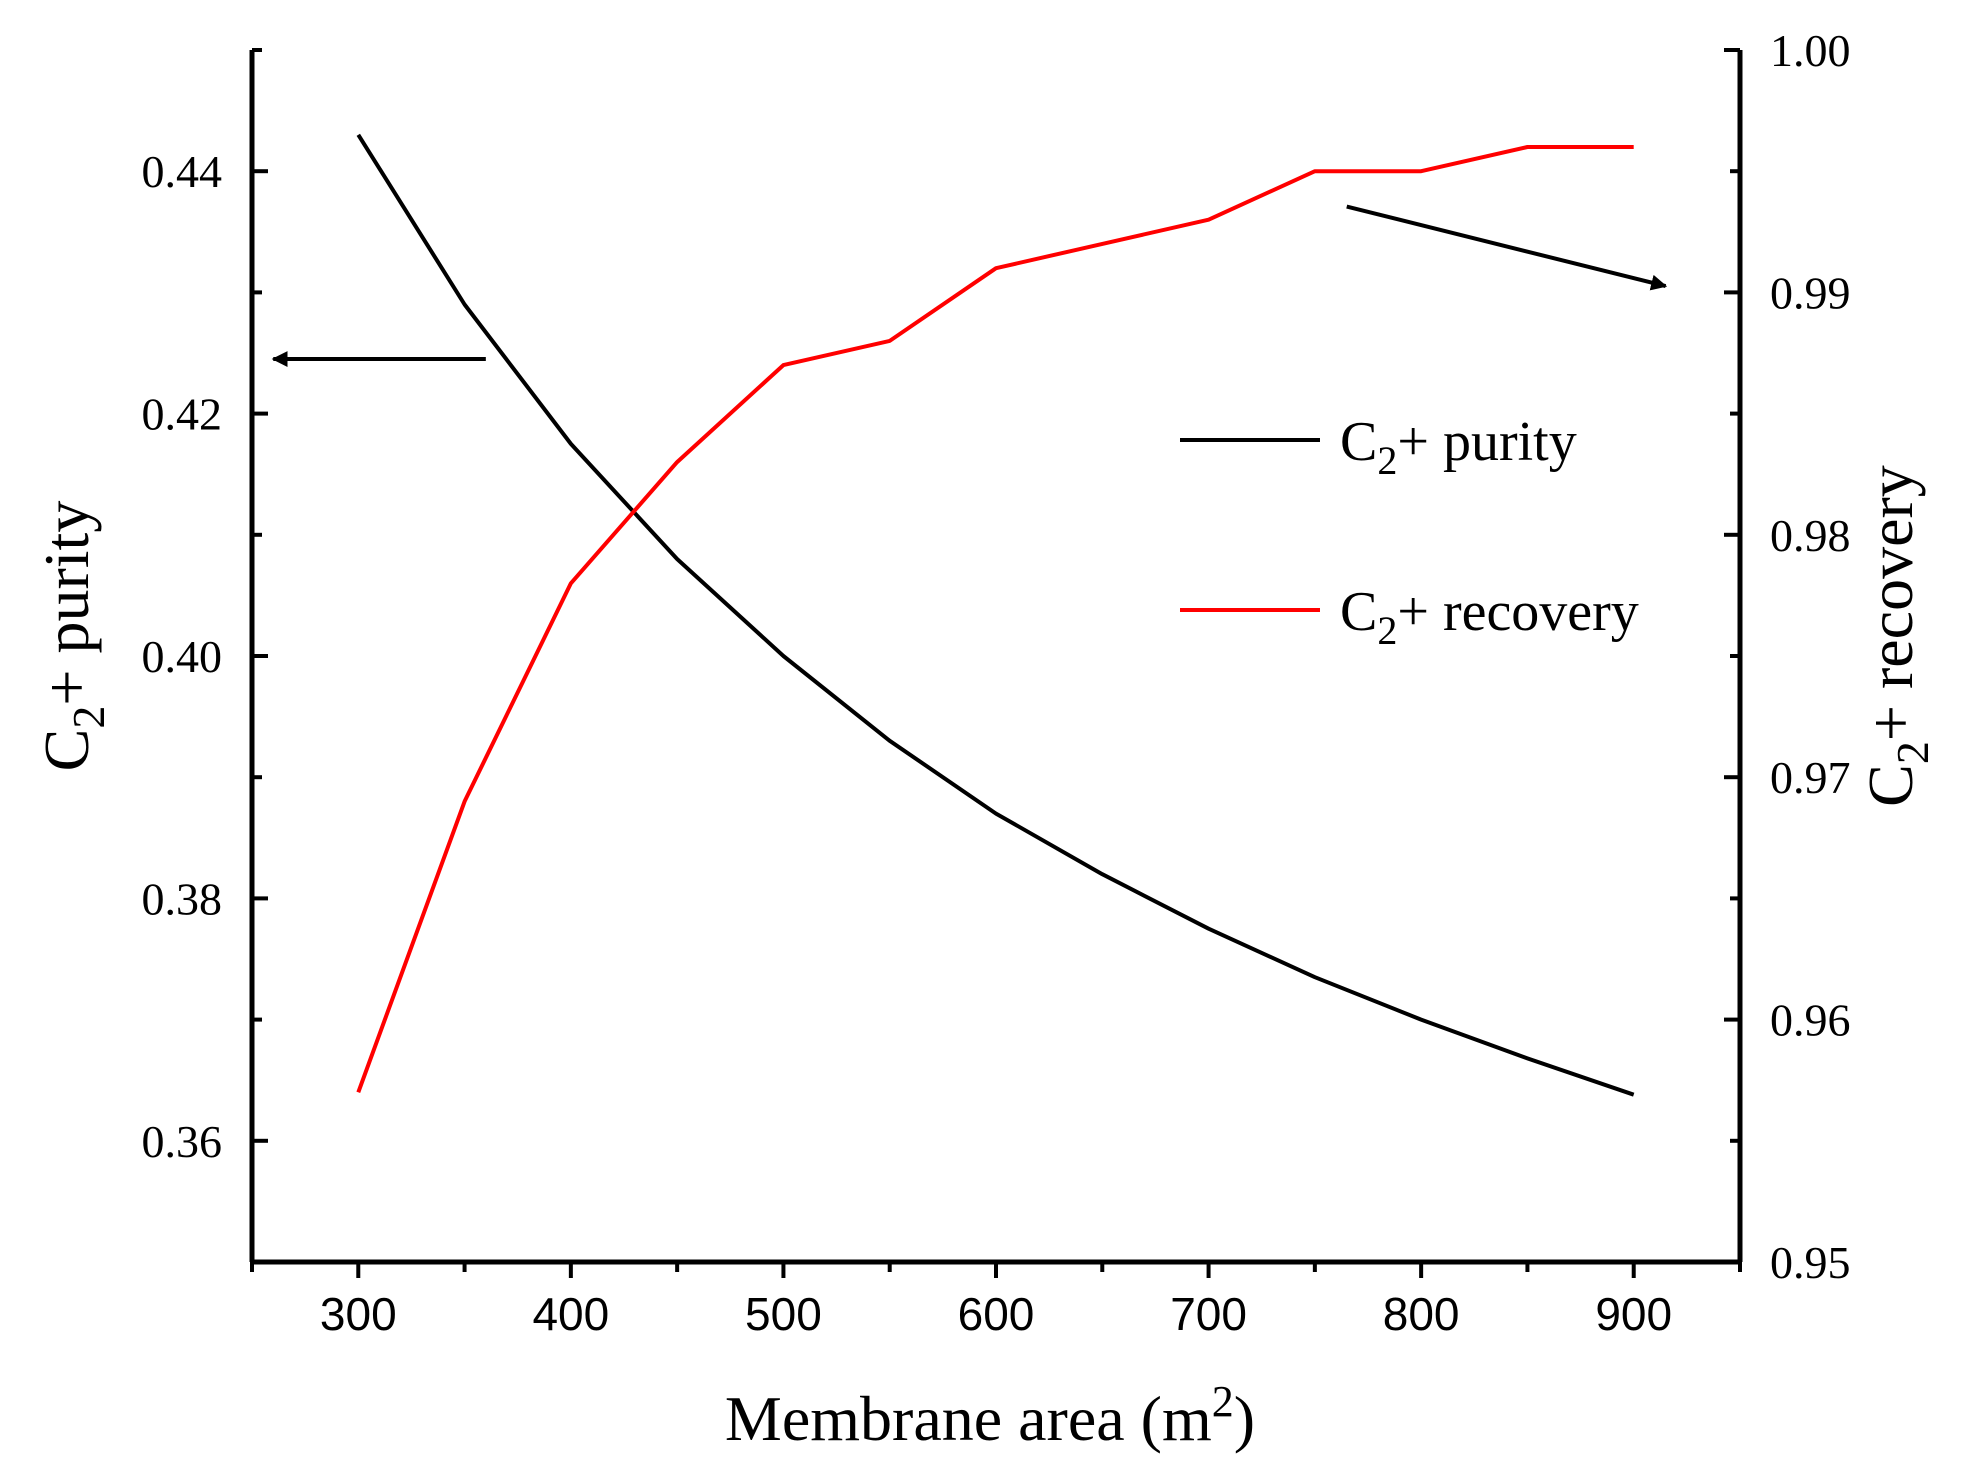  I want to click on y-right-tick-label: 0.96, so click(1810, 1020).